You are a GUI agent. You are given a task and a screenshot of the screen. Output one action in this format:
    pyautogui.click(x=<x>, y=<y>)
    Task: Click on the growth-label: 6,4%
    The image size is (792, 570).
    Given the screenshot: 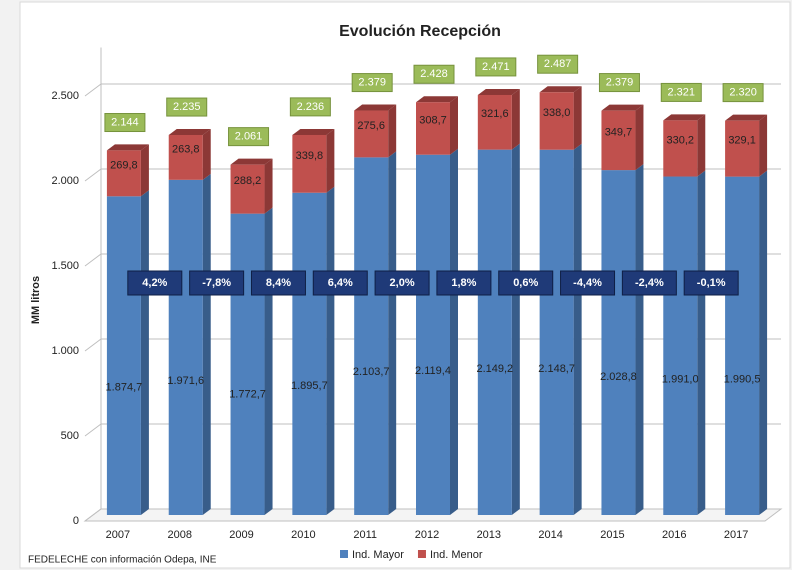 What is the action you would take?
    pyautogui.click(x=340, y=283)
    